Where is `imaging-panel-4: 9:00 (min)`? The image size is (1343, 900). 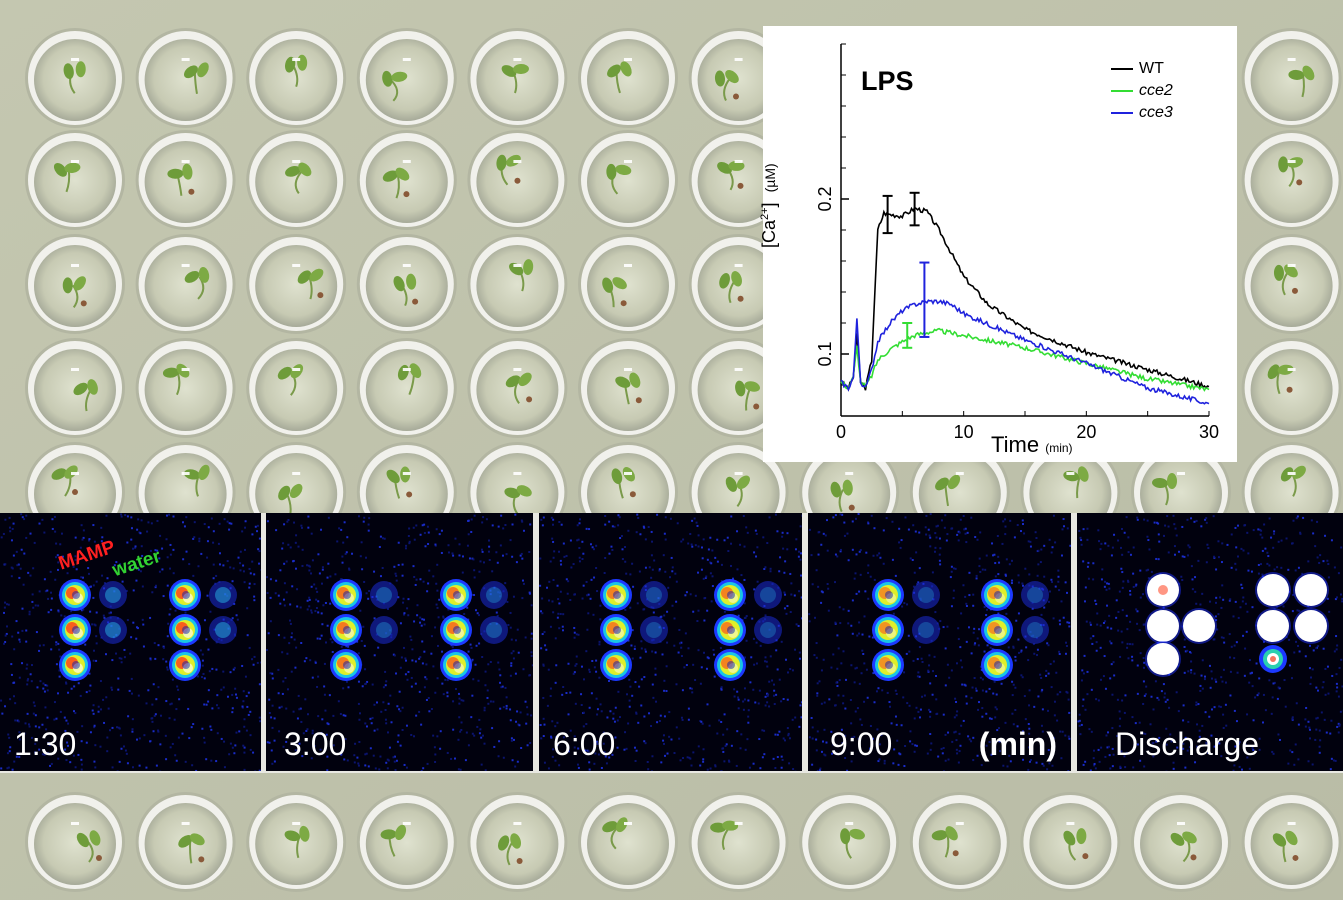
imaging-panel-4: 9:00 (min) is located at coordinates (939, 642).